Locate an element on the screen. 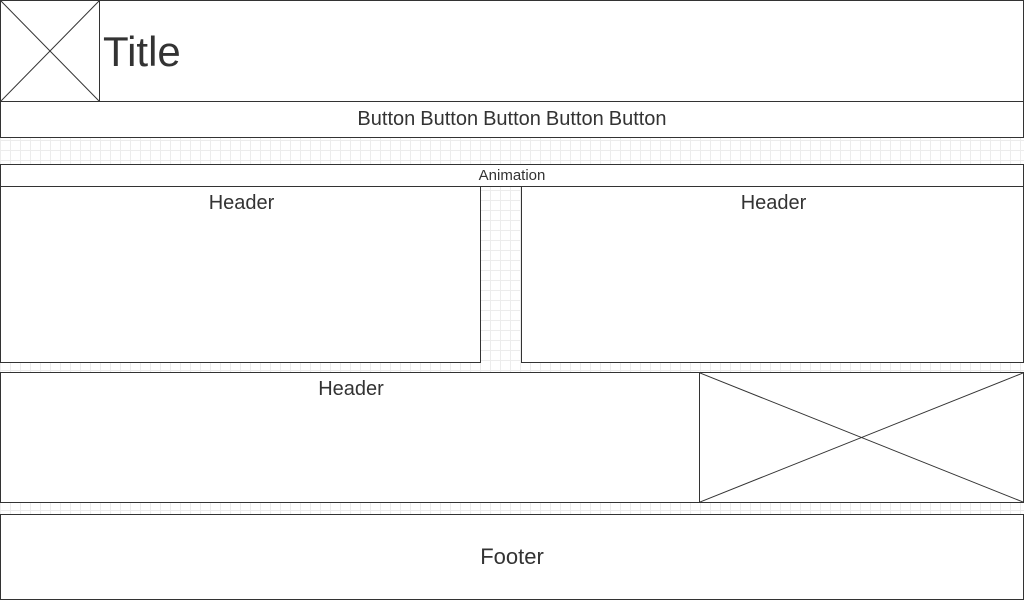 The width and height of the screenshot is (1024, 600). nav-button-1: Button is located at coordinates (386, 119).